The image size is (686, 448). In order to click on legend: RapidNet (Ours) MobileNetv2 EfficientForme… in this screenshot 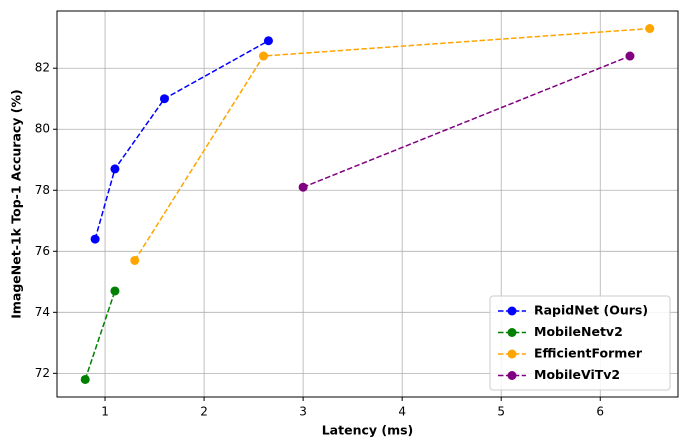, I will do `click(580, 343)`.